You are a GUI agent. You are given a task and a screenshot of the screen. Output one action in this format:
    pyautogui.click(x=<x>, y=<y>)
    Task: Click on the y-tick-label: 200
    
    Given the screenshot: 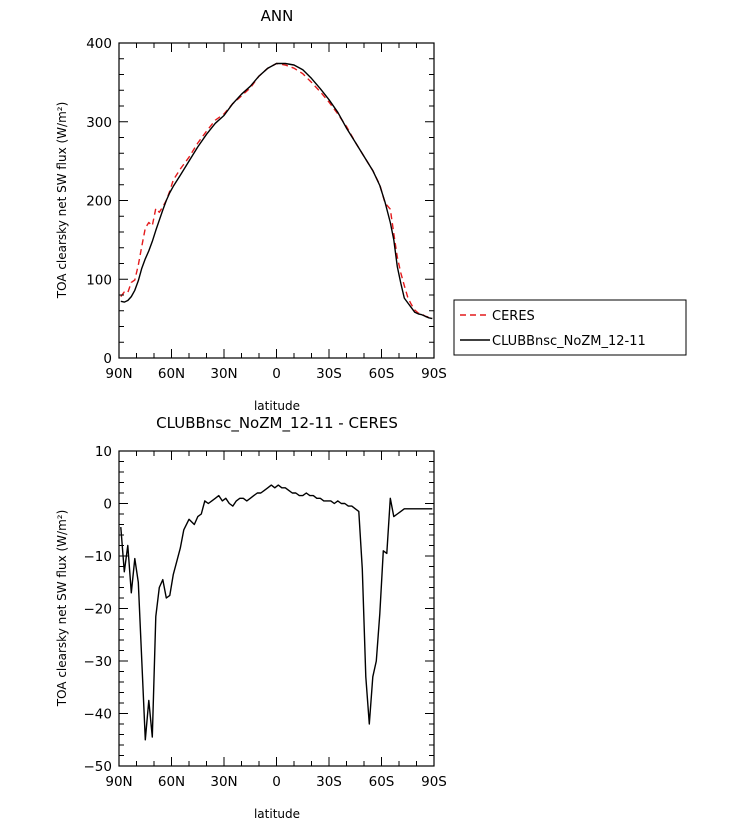 What is the action you would take?
    pyautogui.click(x=99, y=202)
    